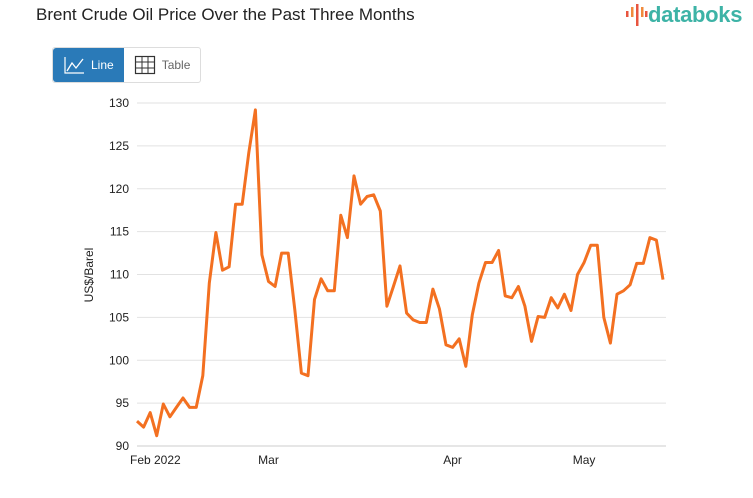  Describe the element at coordinates (452, 460) in the screenshot. I see `x-tick-label: Apr` at that location.